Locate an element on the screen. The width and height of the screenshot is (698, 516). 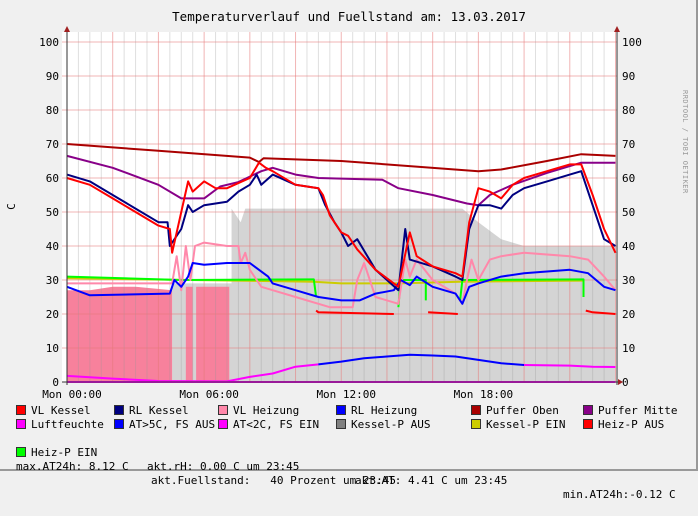
legend-item: VL Heizung is located at coordinates (258, 411).